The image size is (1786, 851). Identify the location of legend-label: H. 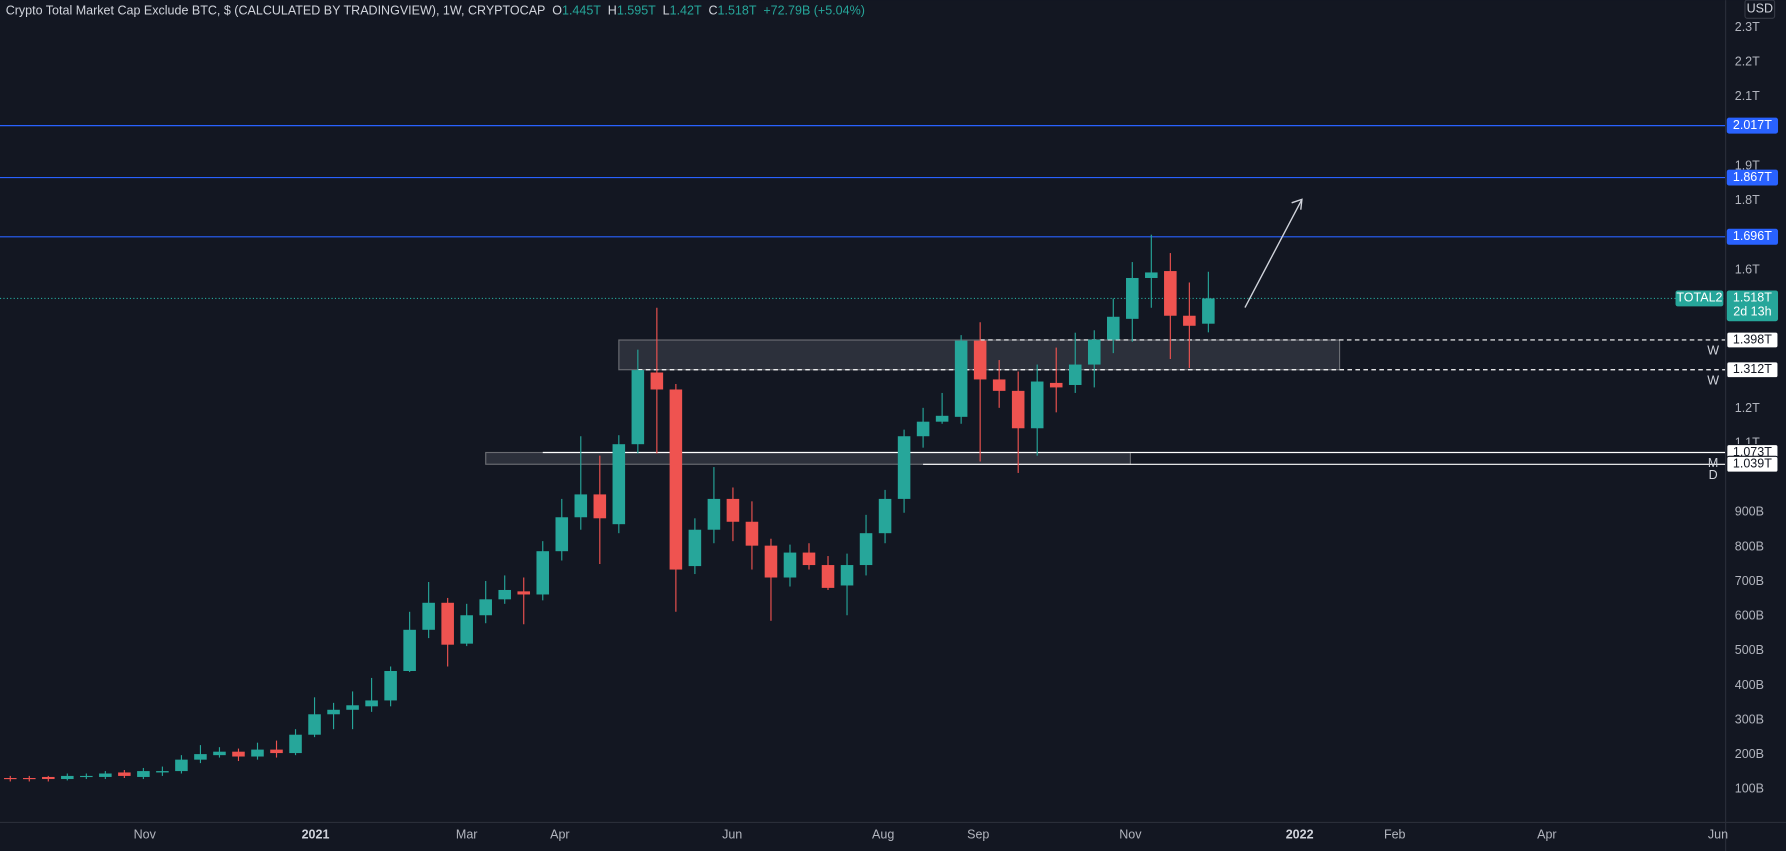
(612, 11).